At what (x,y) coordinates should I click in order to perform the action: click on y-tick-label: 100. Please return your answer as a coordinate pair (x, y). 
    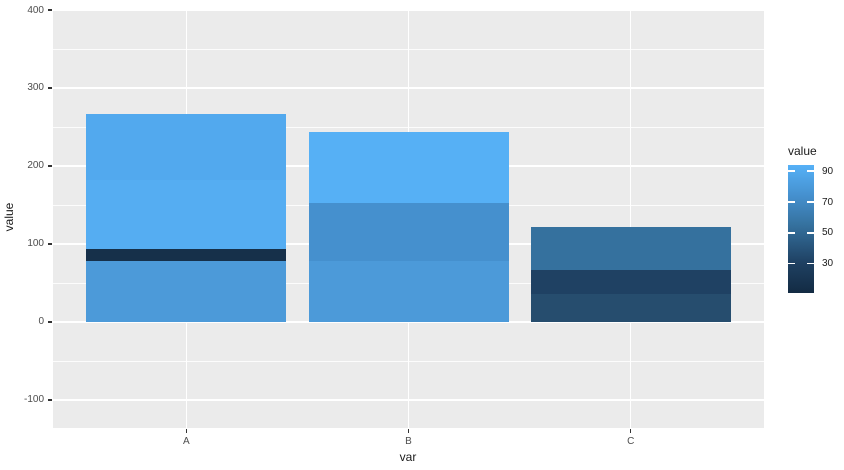
    Looking at the image, I should click on (35, 244).